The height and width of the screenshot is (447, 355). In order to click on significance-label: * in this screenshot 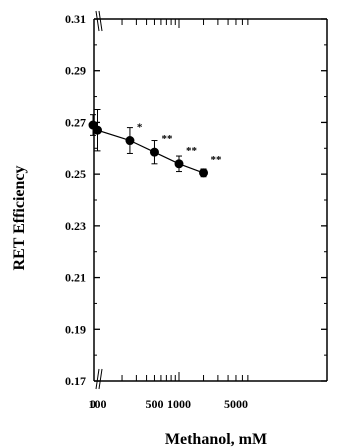, I will do `click(140, 128)`.